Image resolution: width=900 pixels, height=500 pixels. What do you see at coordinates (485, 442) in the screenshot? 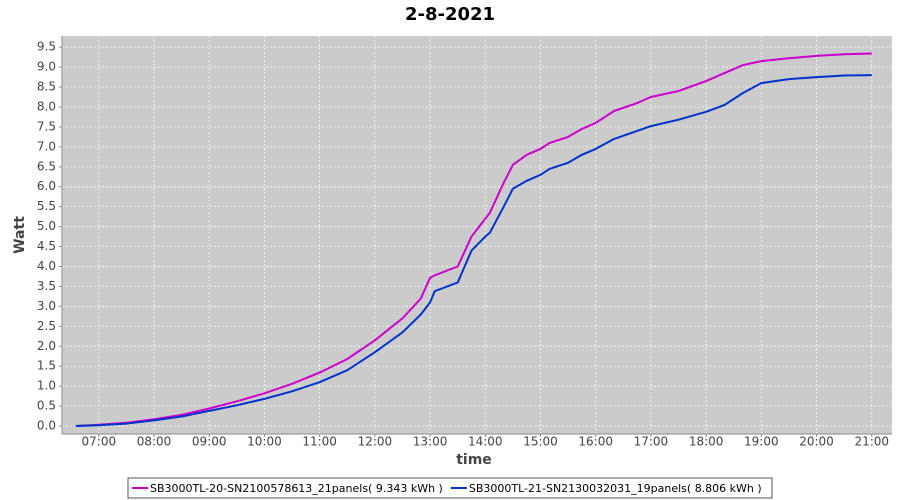
I see `x-tick-label: 14:00` at bounding box center [485, 442].